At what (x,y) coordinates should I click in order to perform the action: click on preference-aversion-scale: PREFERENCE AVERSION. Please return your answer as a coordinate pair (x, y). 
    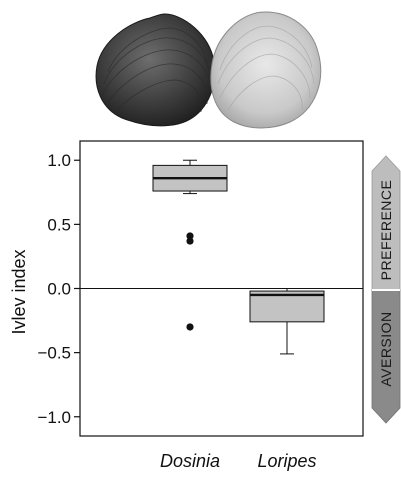
    Looking at the image, I should click on (386, 289).